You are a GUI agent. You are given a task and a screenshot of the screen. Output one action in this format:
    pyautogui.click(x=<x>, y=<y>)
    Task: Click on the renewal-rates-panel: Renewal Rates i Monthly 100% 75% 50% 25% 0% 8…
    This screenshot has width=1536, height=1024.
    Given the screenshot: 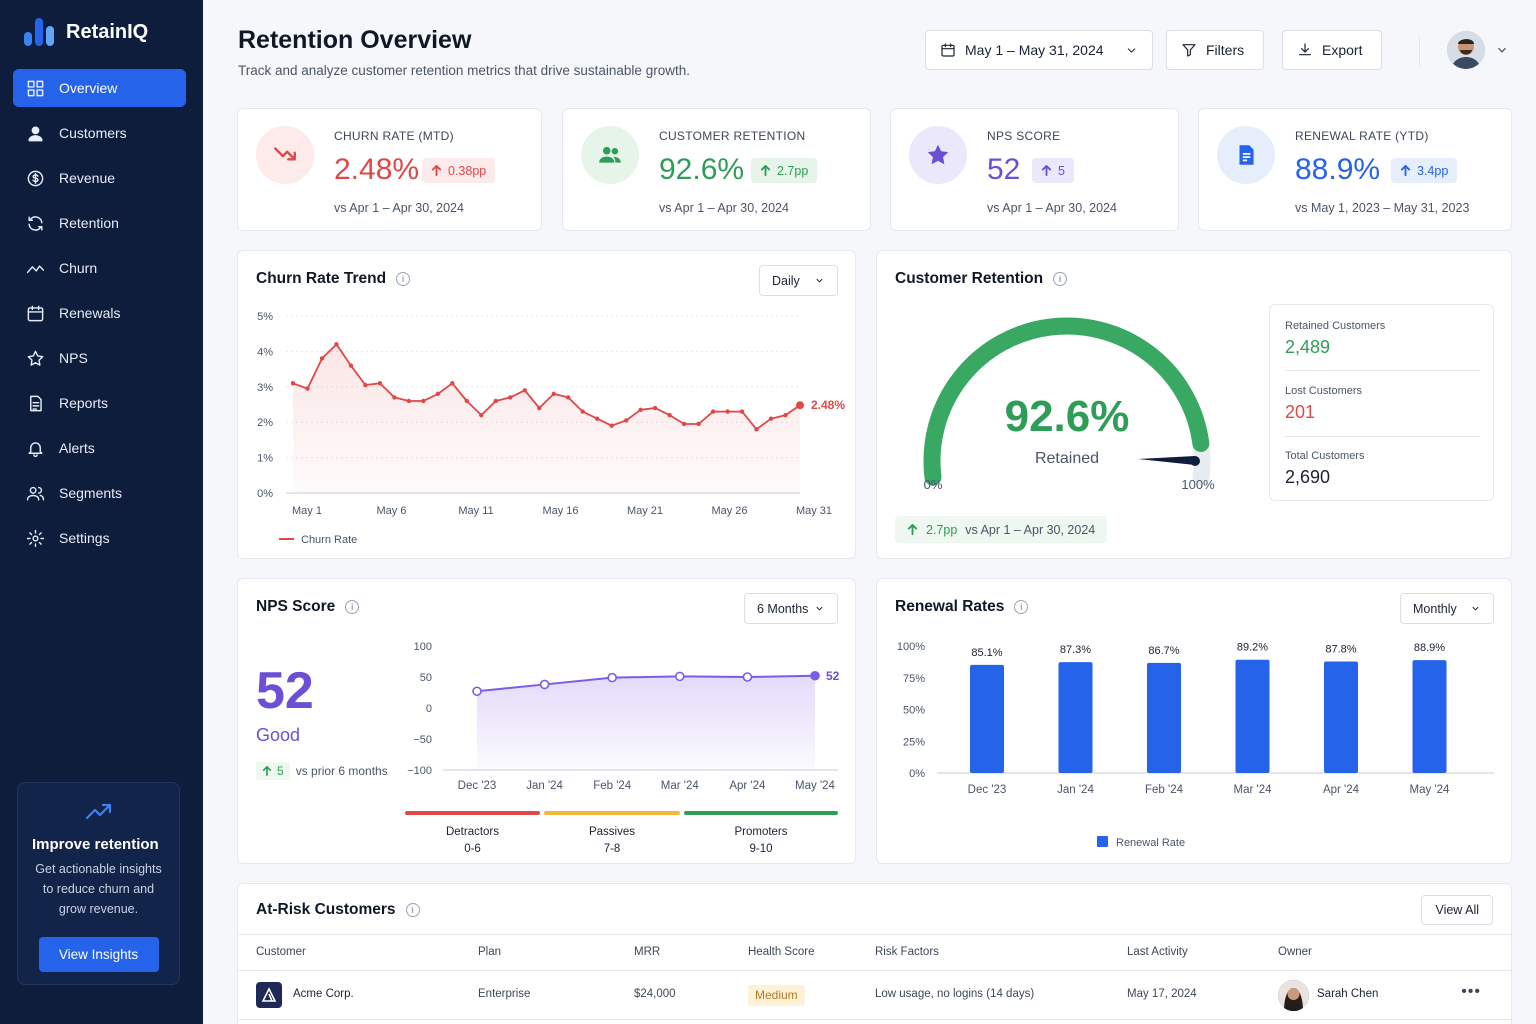 What is the action you would take?
    pyautogui.click(x=1194, y=721)
    